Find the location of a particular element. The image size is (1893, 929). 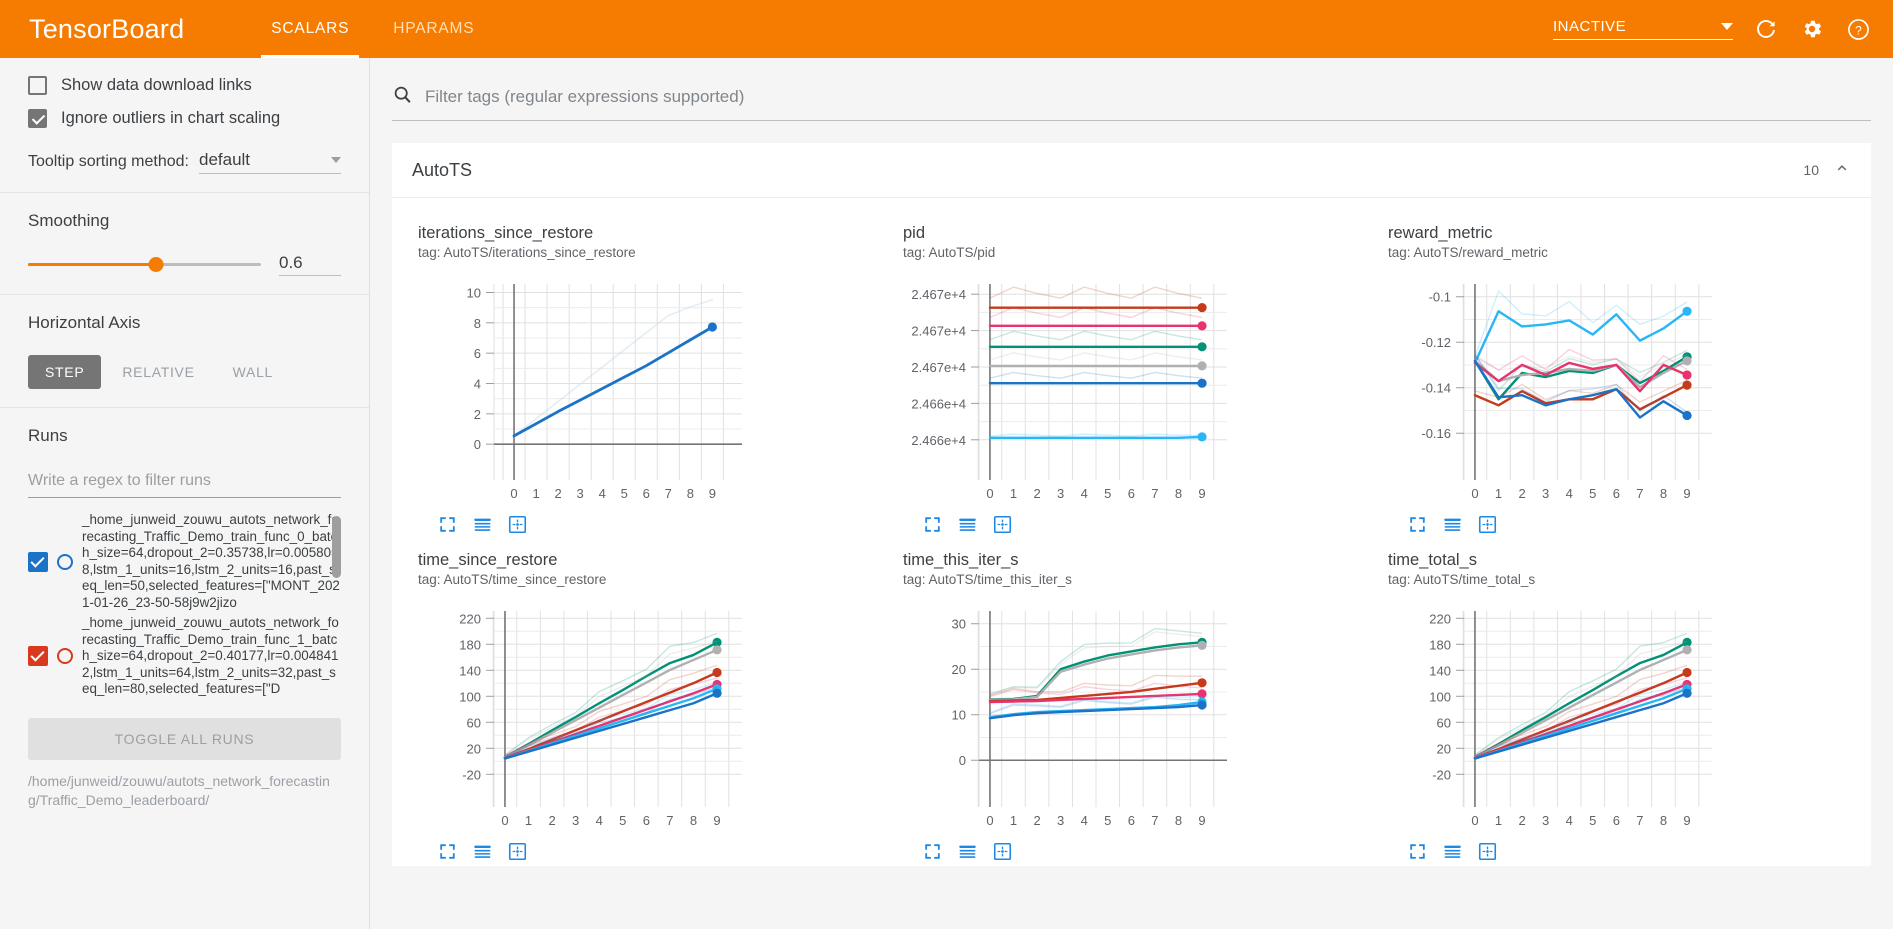

toggle-all-runs-button: TOGGLE ALL RUNS is located at coordinates (184, 739).